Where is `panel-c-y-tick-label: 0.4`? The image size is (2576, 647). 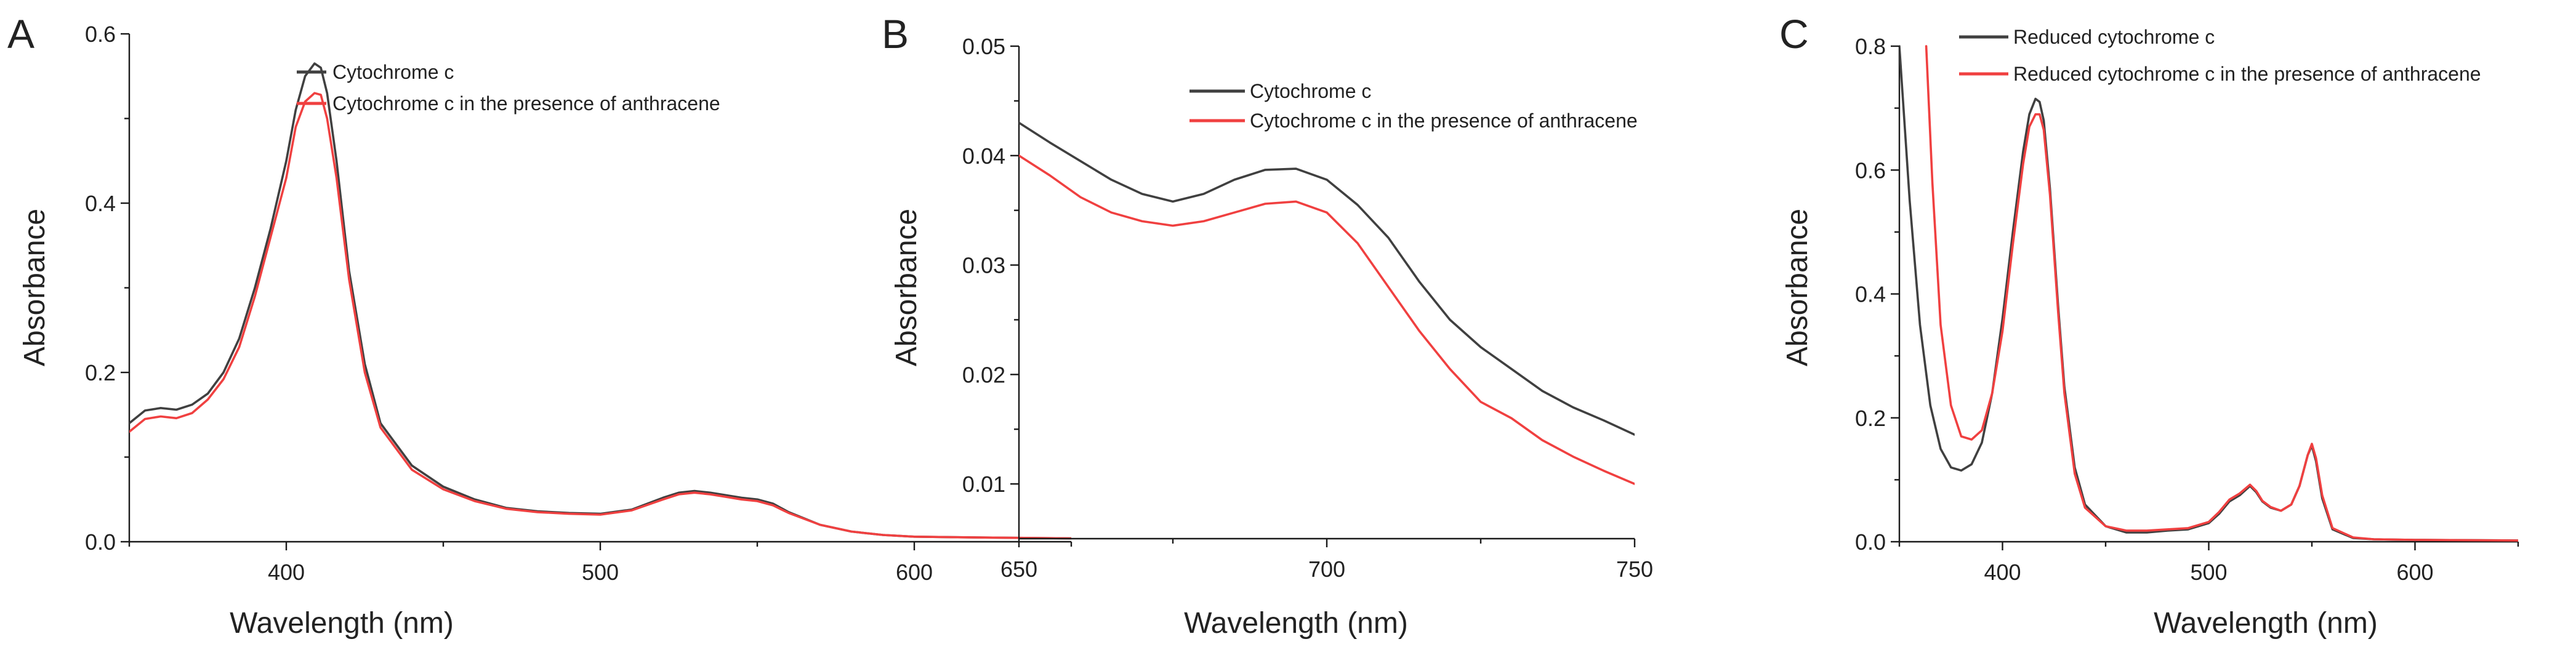
panel-c-y-tick-label: 0.4 is located at coordinates (1870, 294).